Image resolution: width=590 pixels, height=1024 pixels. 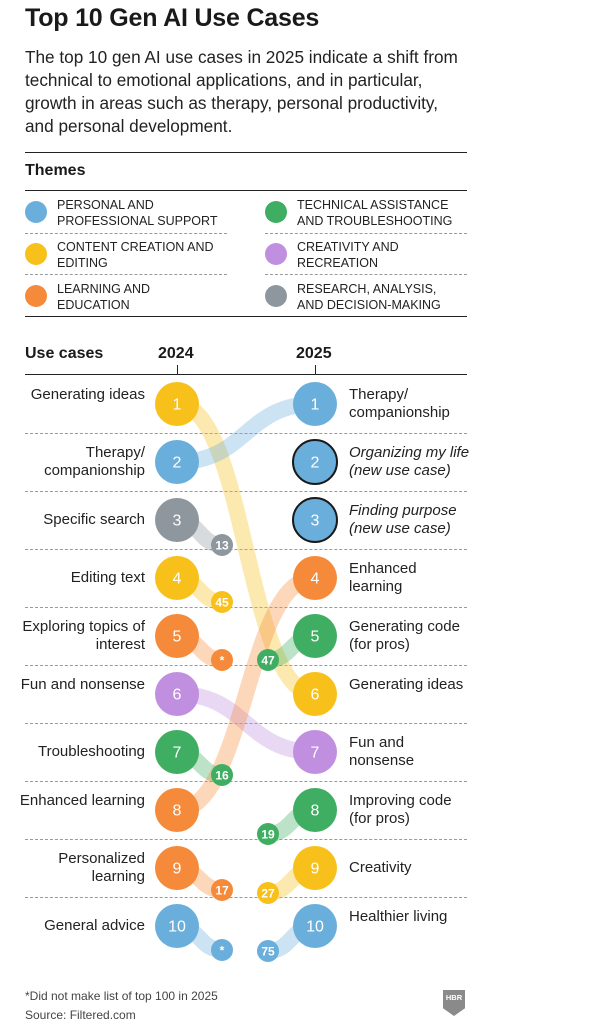 I want to click on legend-label: Technical assistance and troubleshooting, so click(x=375, y=213).